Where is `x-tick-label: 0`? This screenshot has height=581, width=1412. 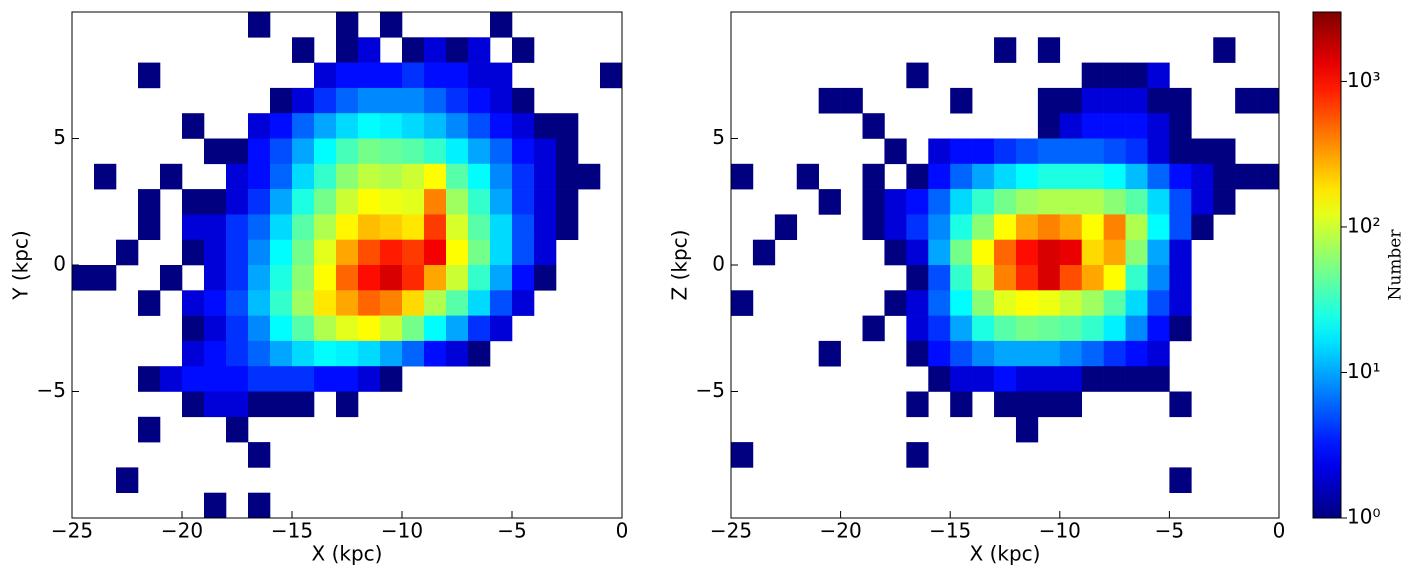
x-tick-label: 0 is located at coordinates (1279, 531).